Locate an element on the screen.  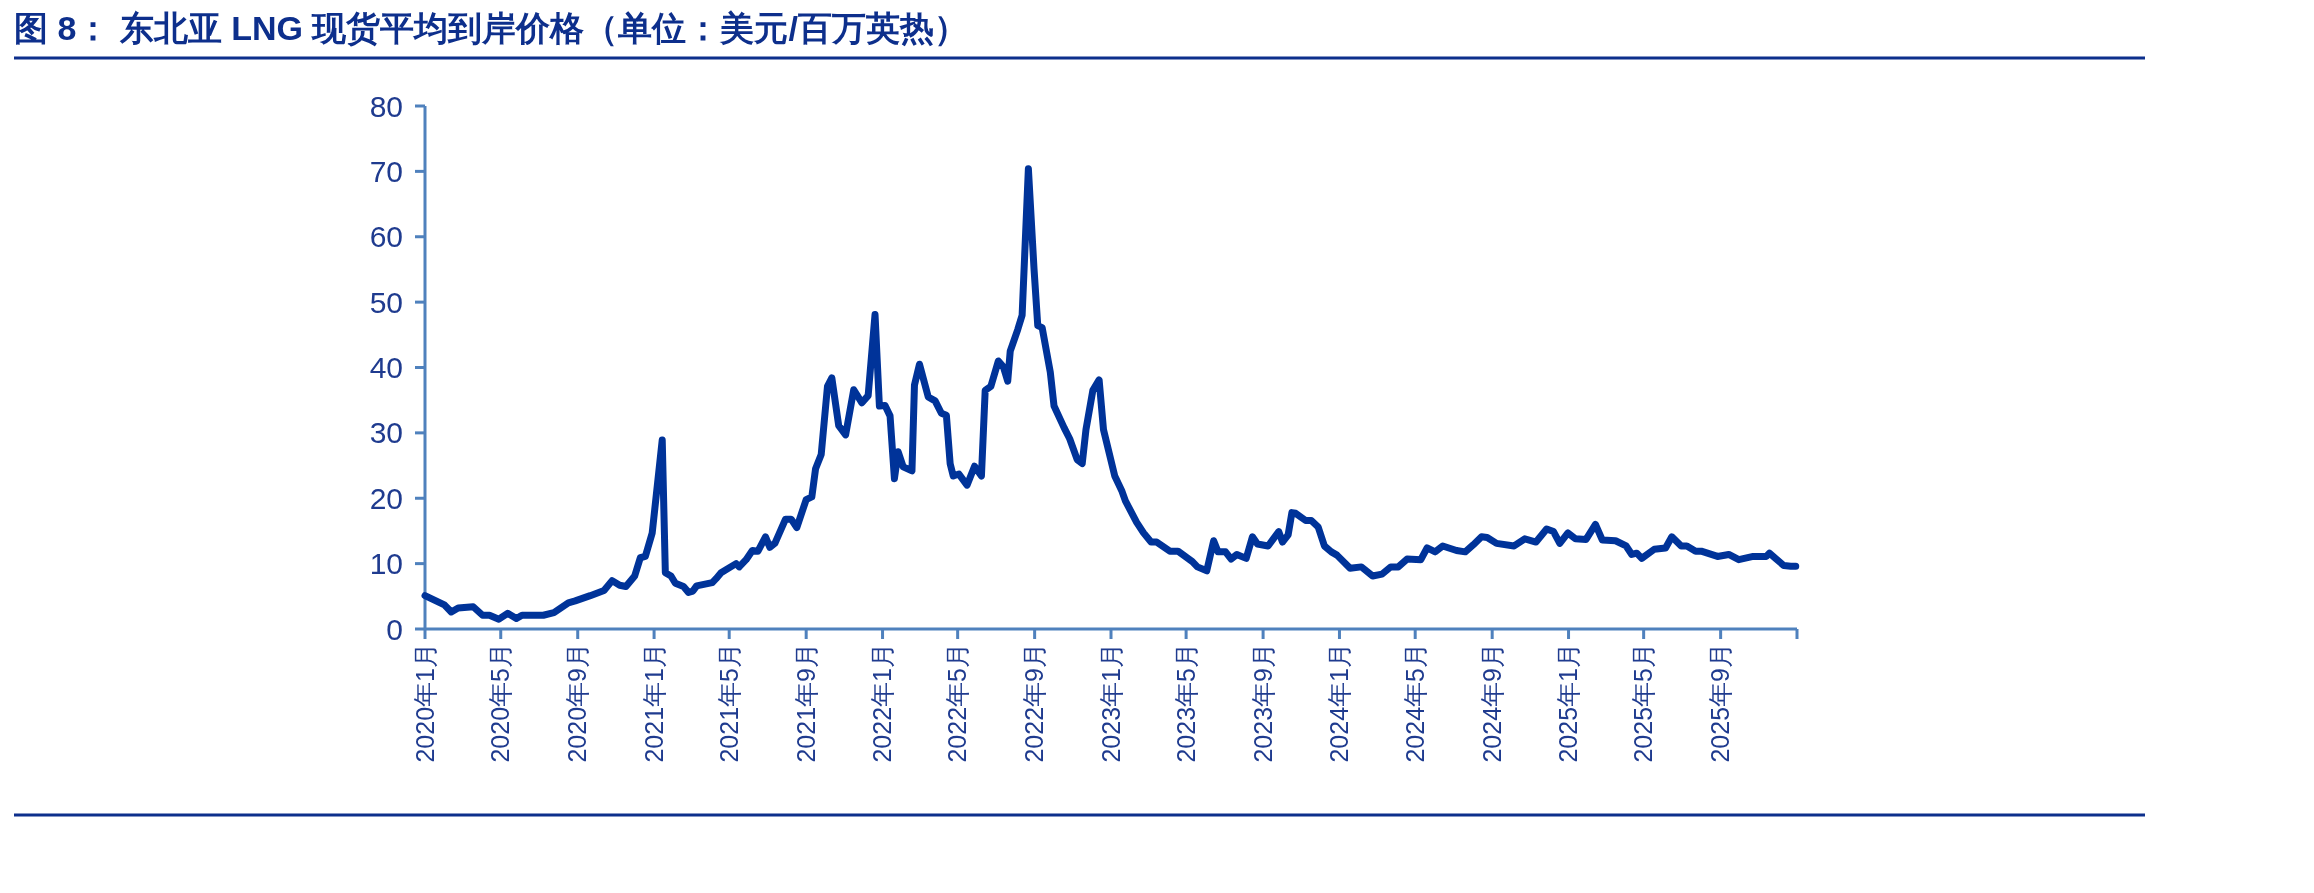
x-tick-label: 2020年9月 is located at coordinates (577, 703).